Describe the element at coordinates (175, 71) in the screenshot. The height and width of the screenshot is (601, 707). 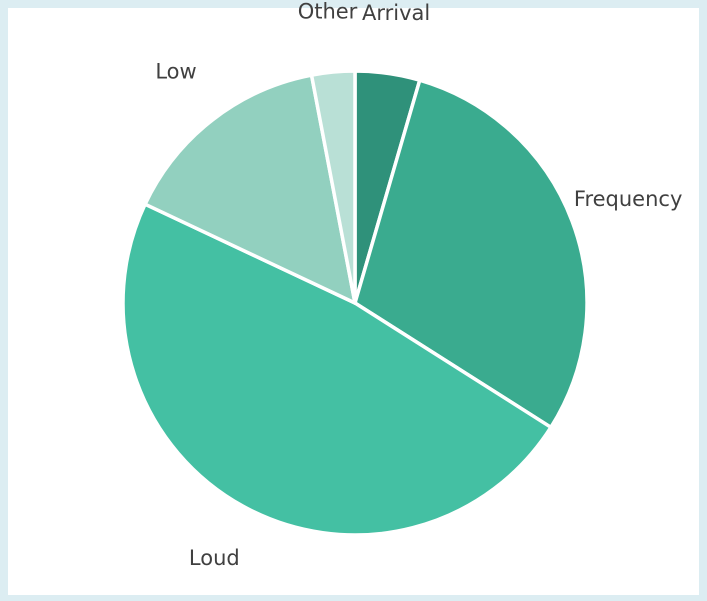
I see `pie-label-low: Low` at that location.